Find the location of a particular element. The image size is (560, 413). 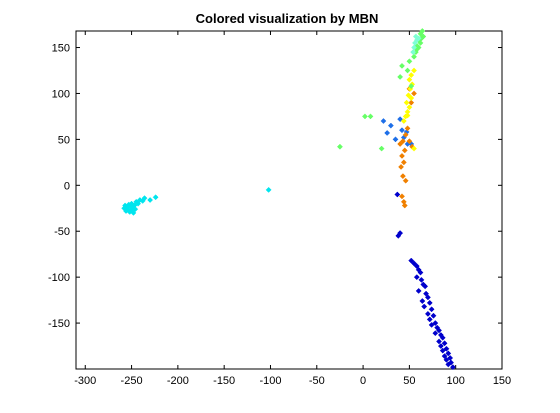

y-tick-label: 100 is located at coordinates (61, 94).